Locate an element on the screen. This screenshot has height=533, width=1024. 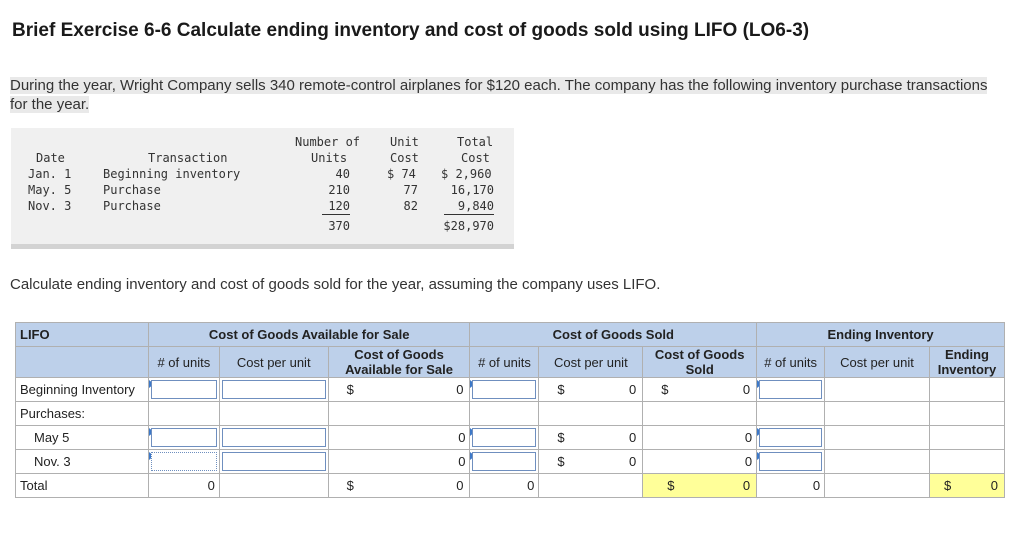
beginning-sold-units-input is located at coordinates (504, 389).